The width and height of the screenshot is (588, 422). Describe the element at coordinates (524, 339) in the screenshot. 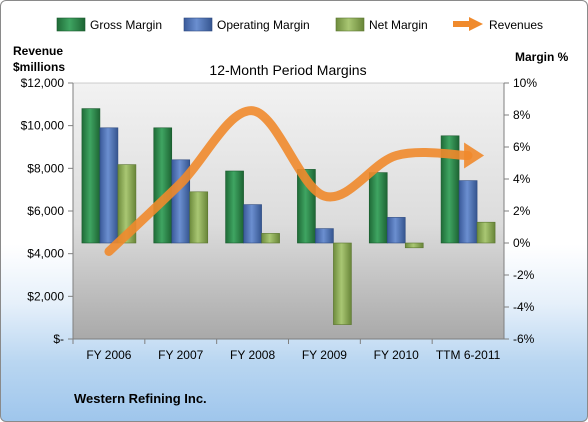

I see `right-axis-tick-label: -6%` at that location.